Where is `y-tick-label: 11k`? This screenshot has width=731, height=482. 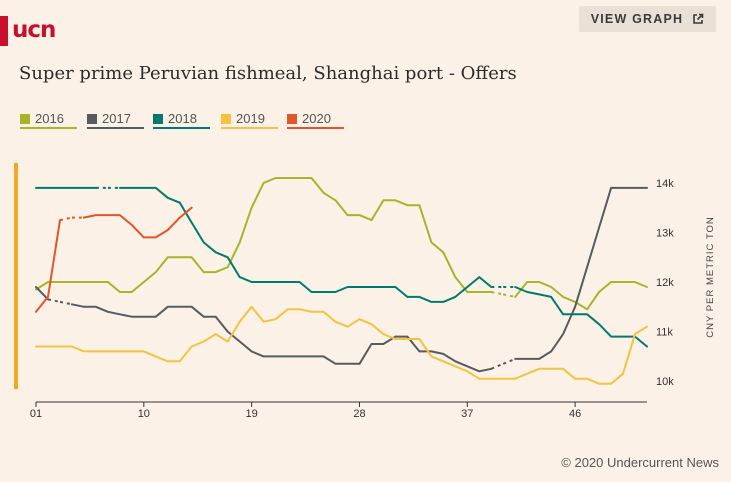 y-tick-label: 11k is located at coordinates (664, 333).